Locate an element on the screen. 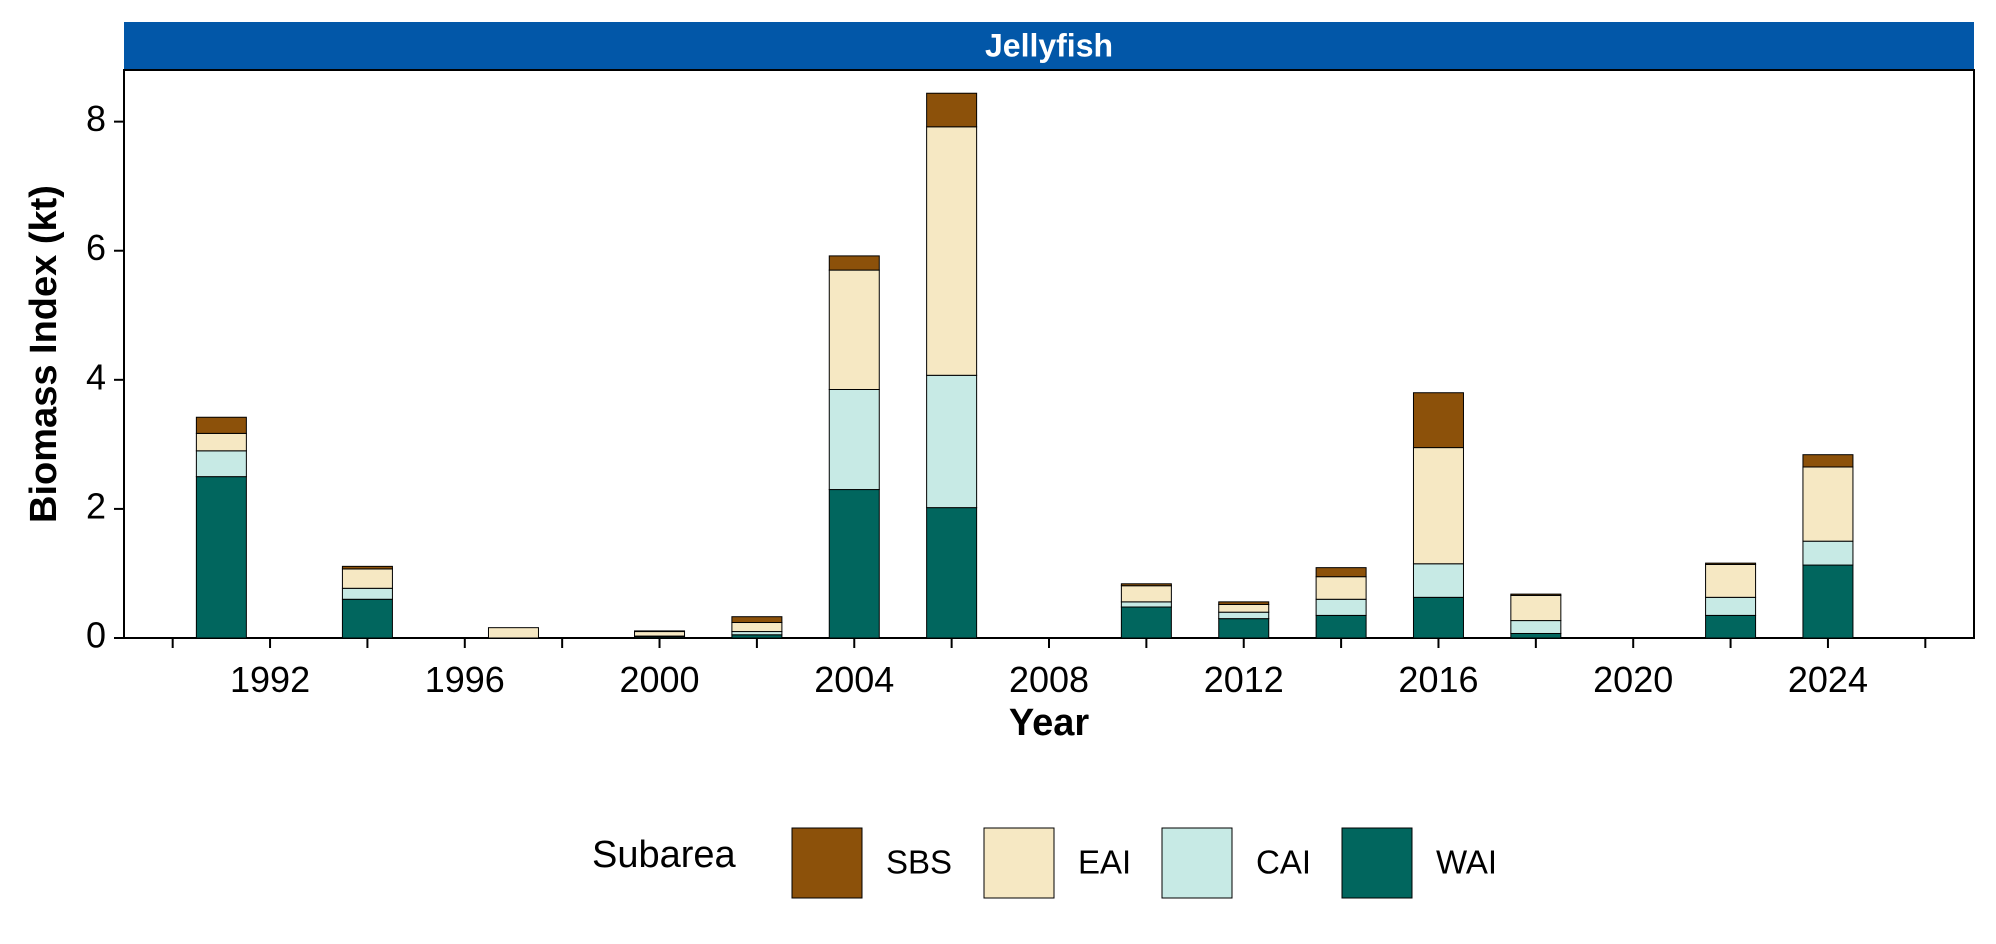 Image resolution: width=1996 pixels, height=944 pixels. bar-segment-wai-2022 is located at coordinates (1731, 626).